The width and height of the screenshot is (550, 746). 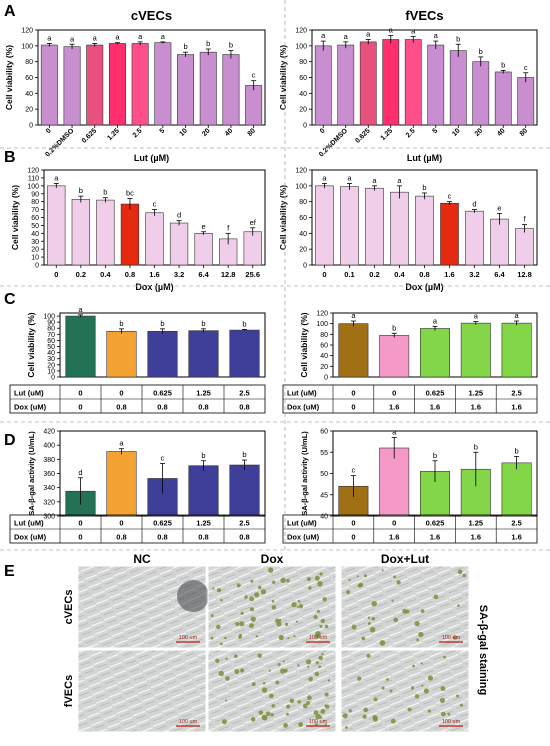 What do you see at coordinates (10, 11) in the screenshot?
I see `panel-label-a: A` at bounding box center [10, 11].